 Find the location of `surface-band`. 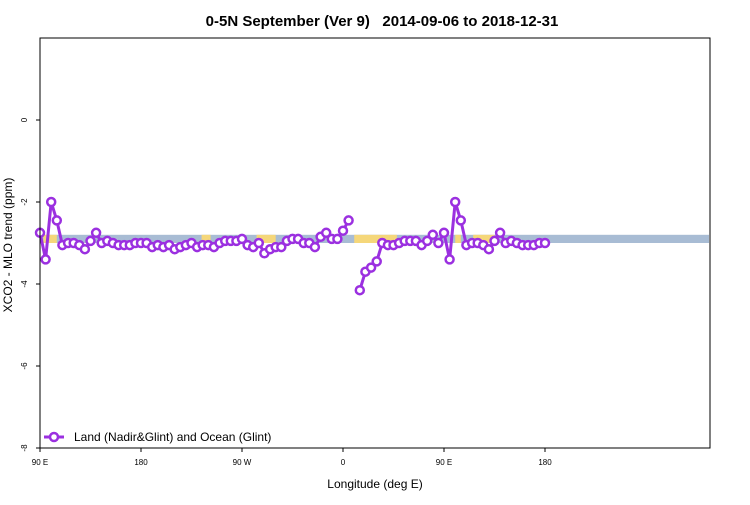

surface-band is located at coordinates (375, 238).